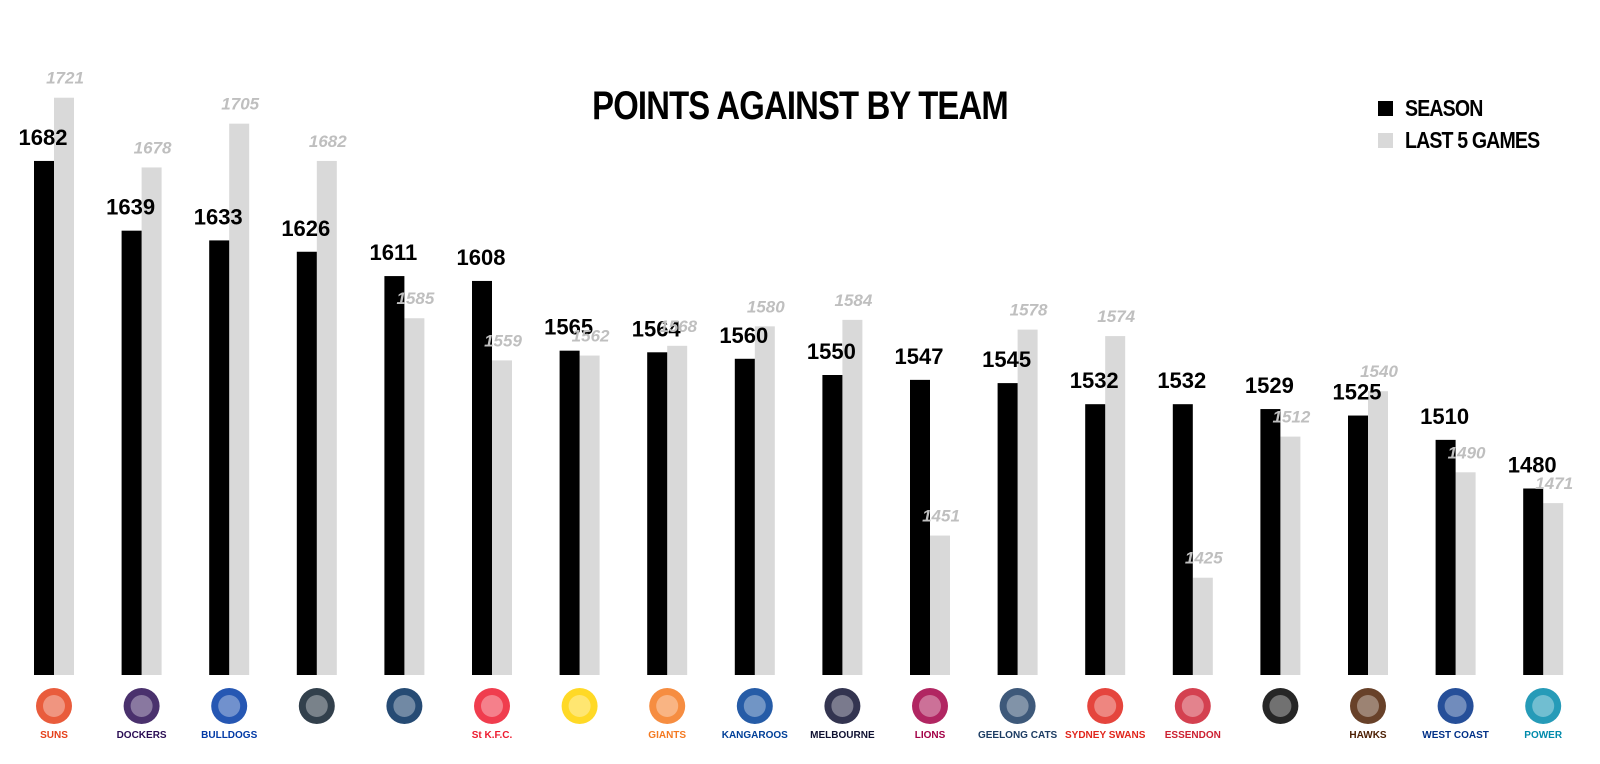 Image resolution: width=1600 pixels, height=764 pixels. Describe the element at coordinates (1368, 735) in the screenshot. I see `team-logo-hawks-text: HAWKS` at that location.